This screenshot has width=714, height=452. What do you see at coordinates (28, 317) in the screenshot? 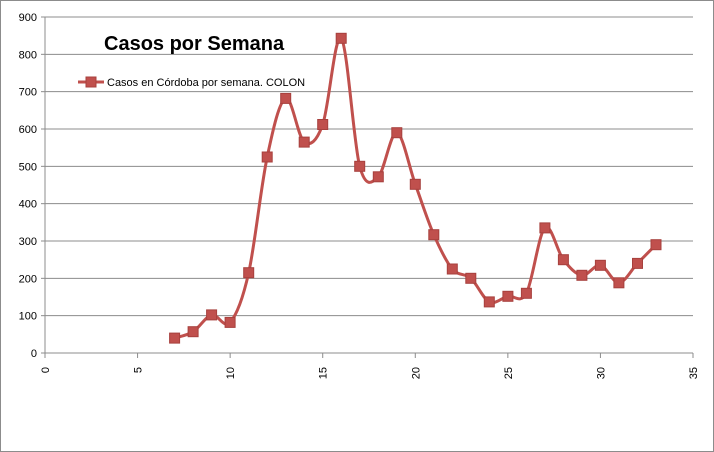
I see `y-tick-label: 100` at bounding box center [28, 317].